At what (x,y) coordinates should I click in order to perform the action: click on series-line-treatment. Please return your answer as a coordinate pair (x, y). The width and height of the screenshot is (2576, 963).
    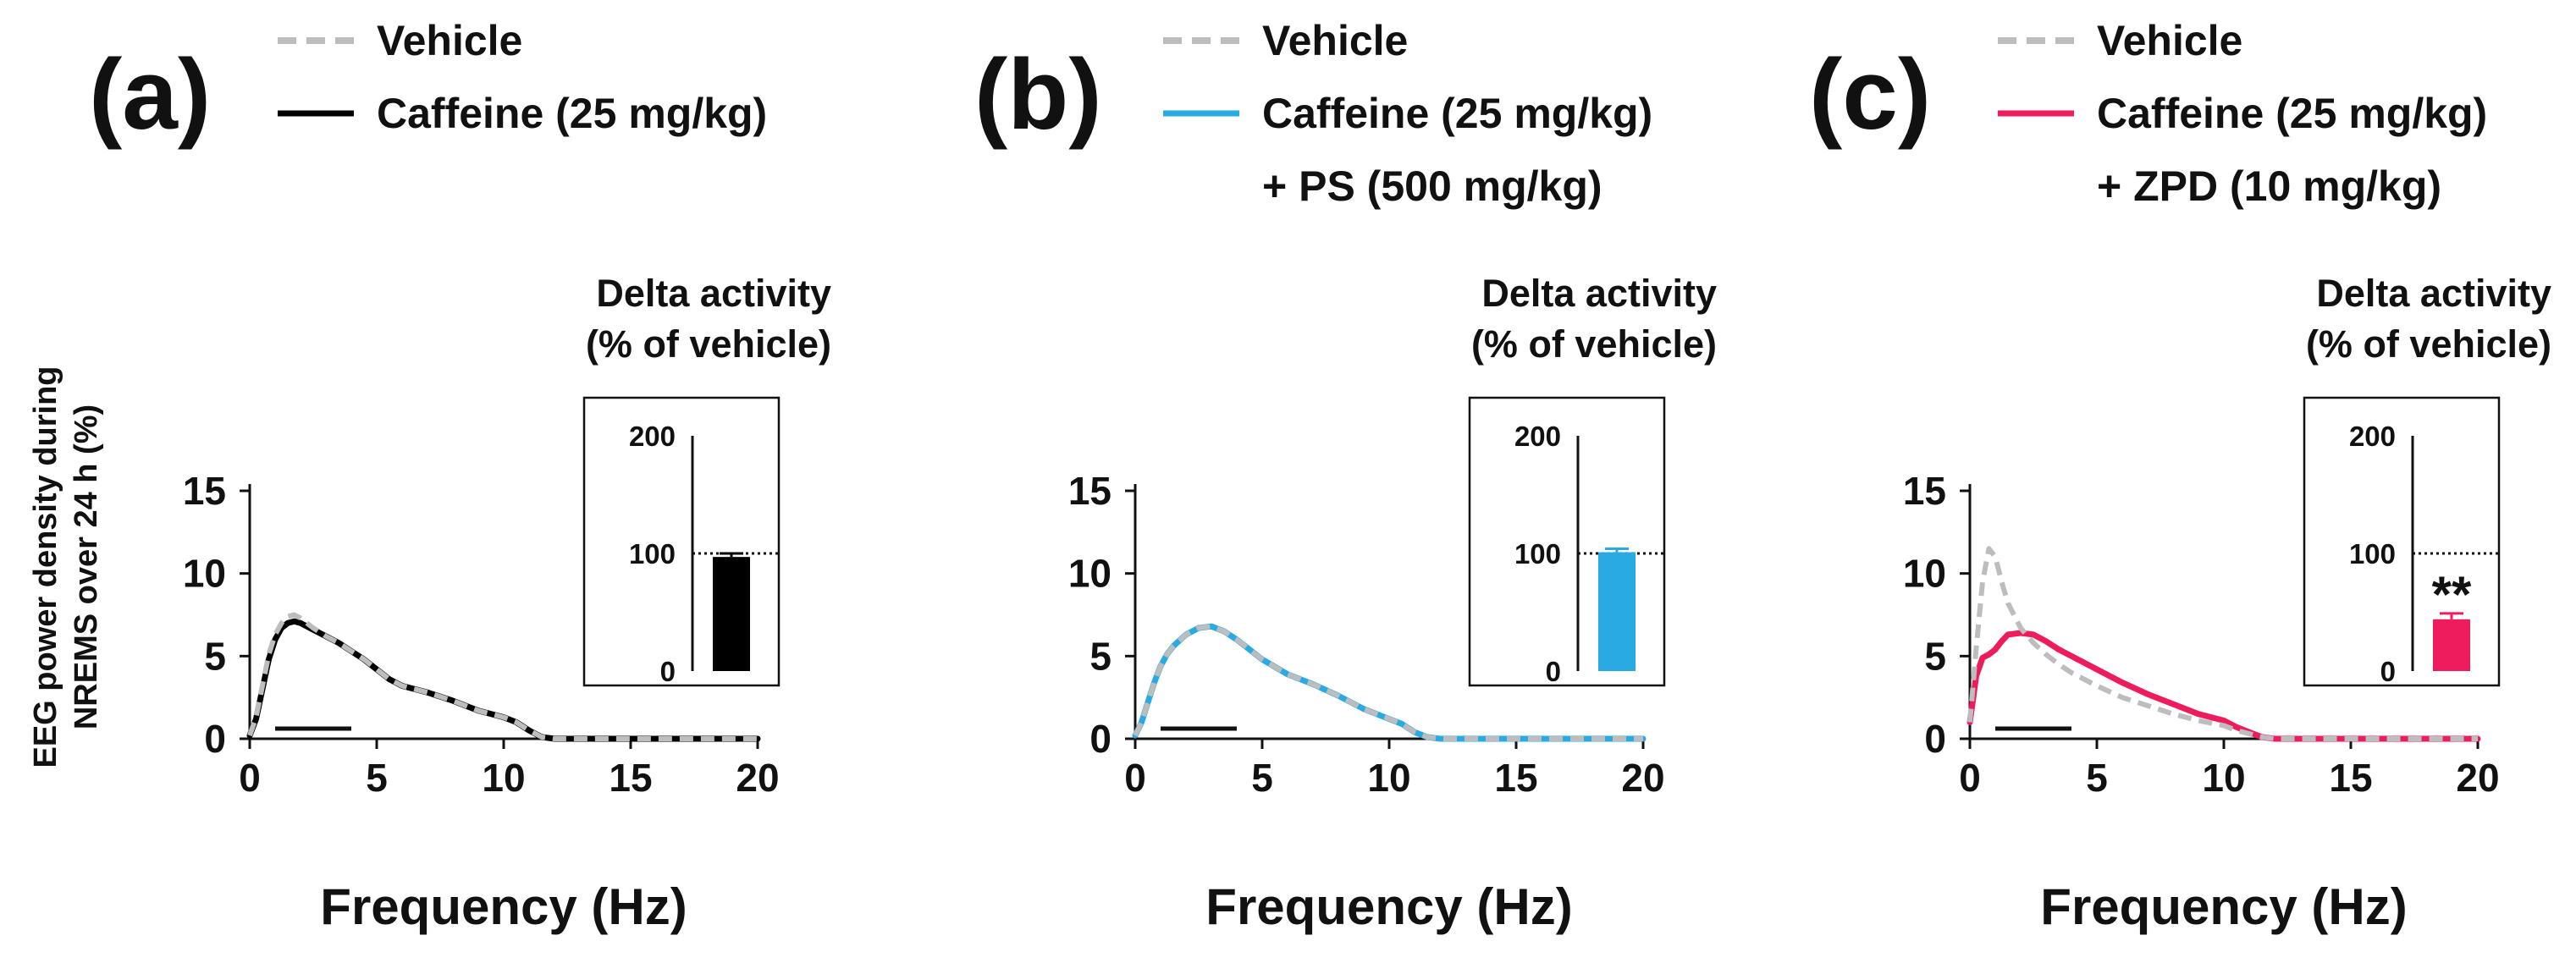
    Looking at the image, I should click on (1390, 682).